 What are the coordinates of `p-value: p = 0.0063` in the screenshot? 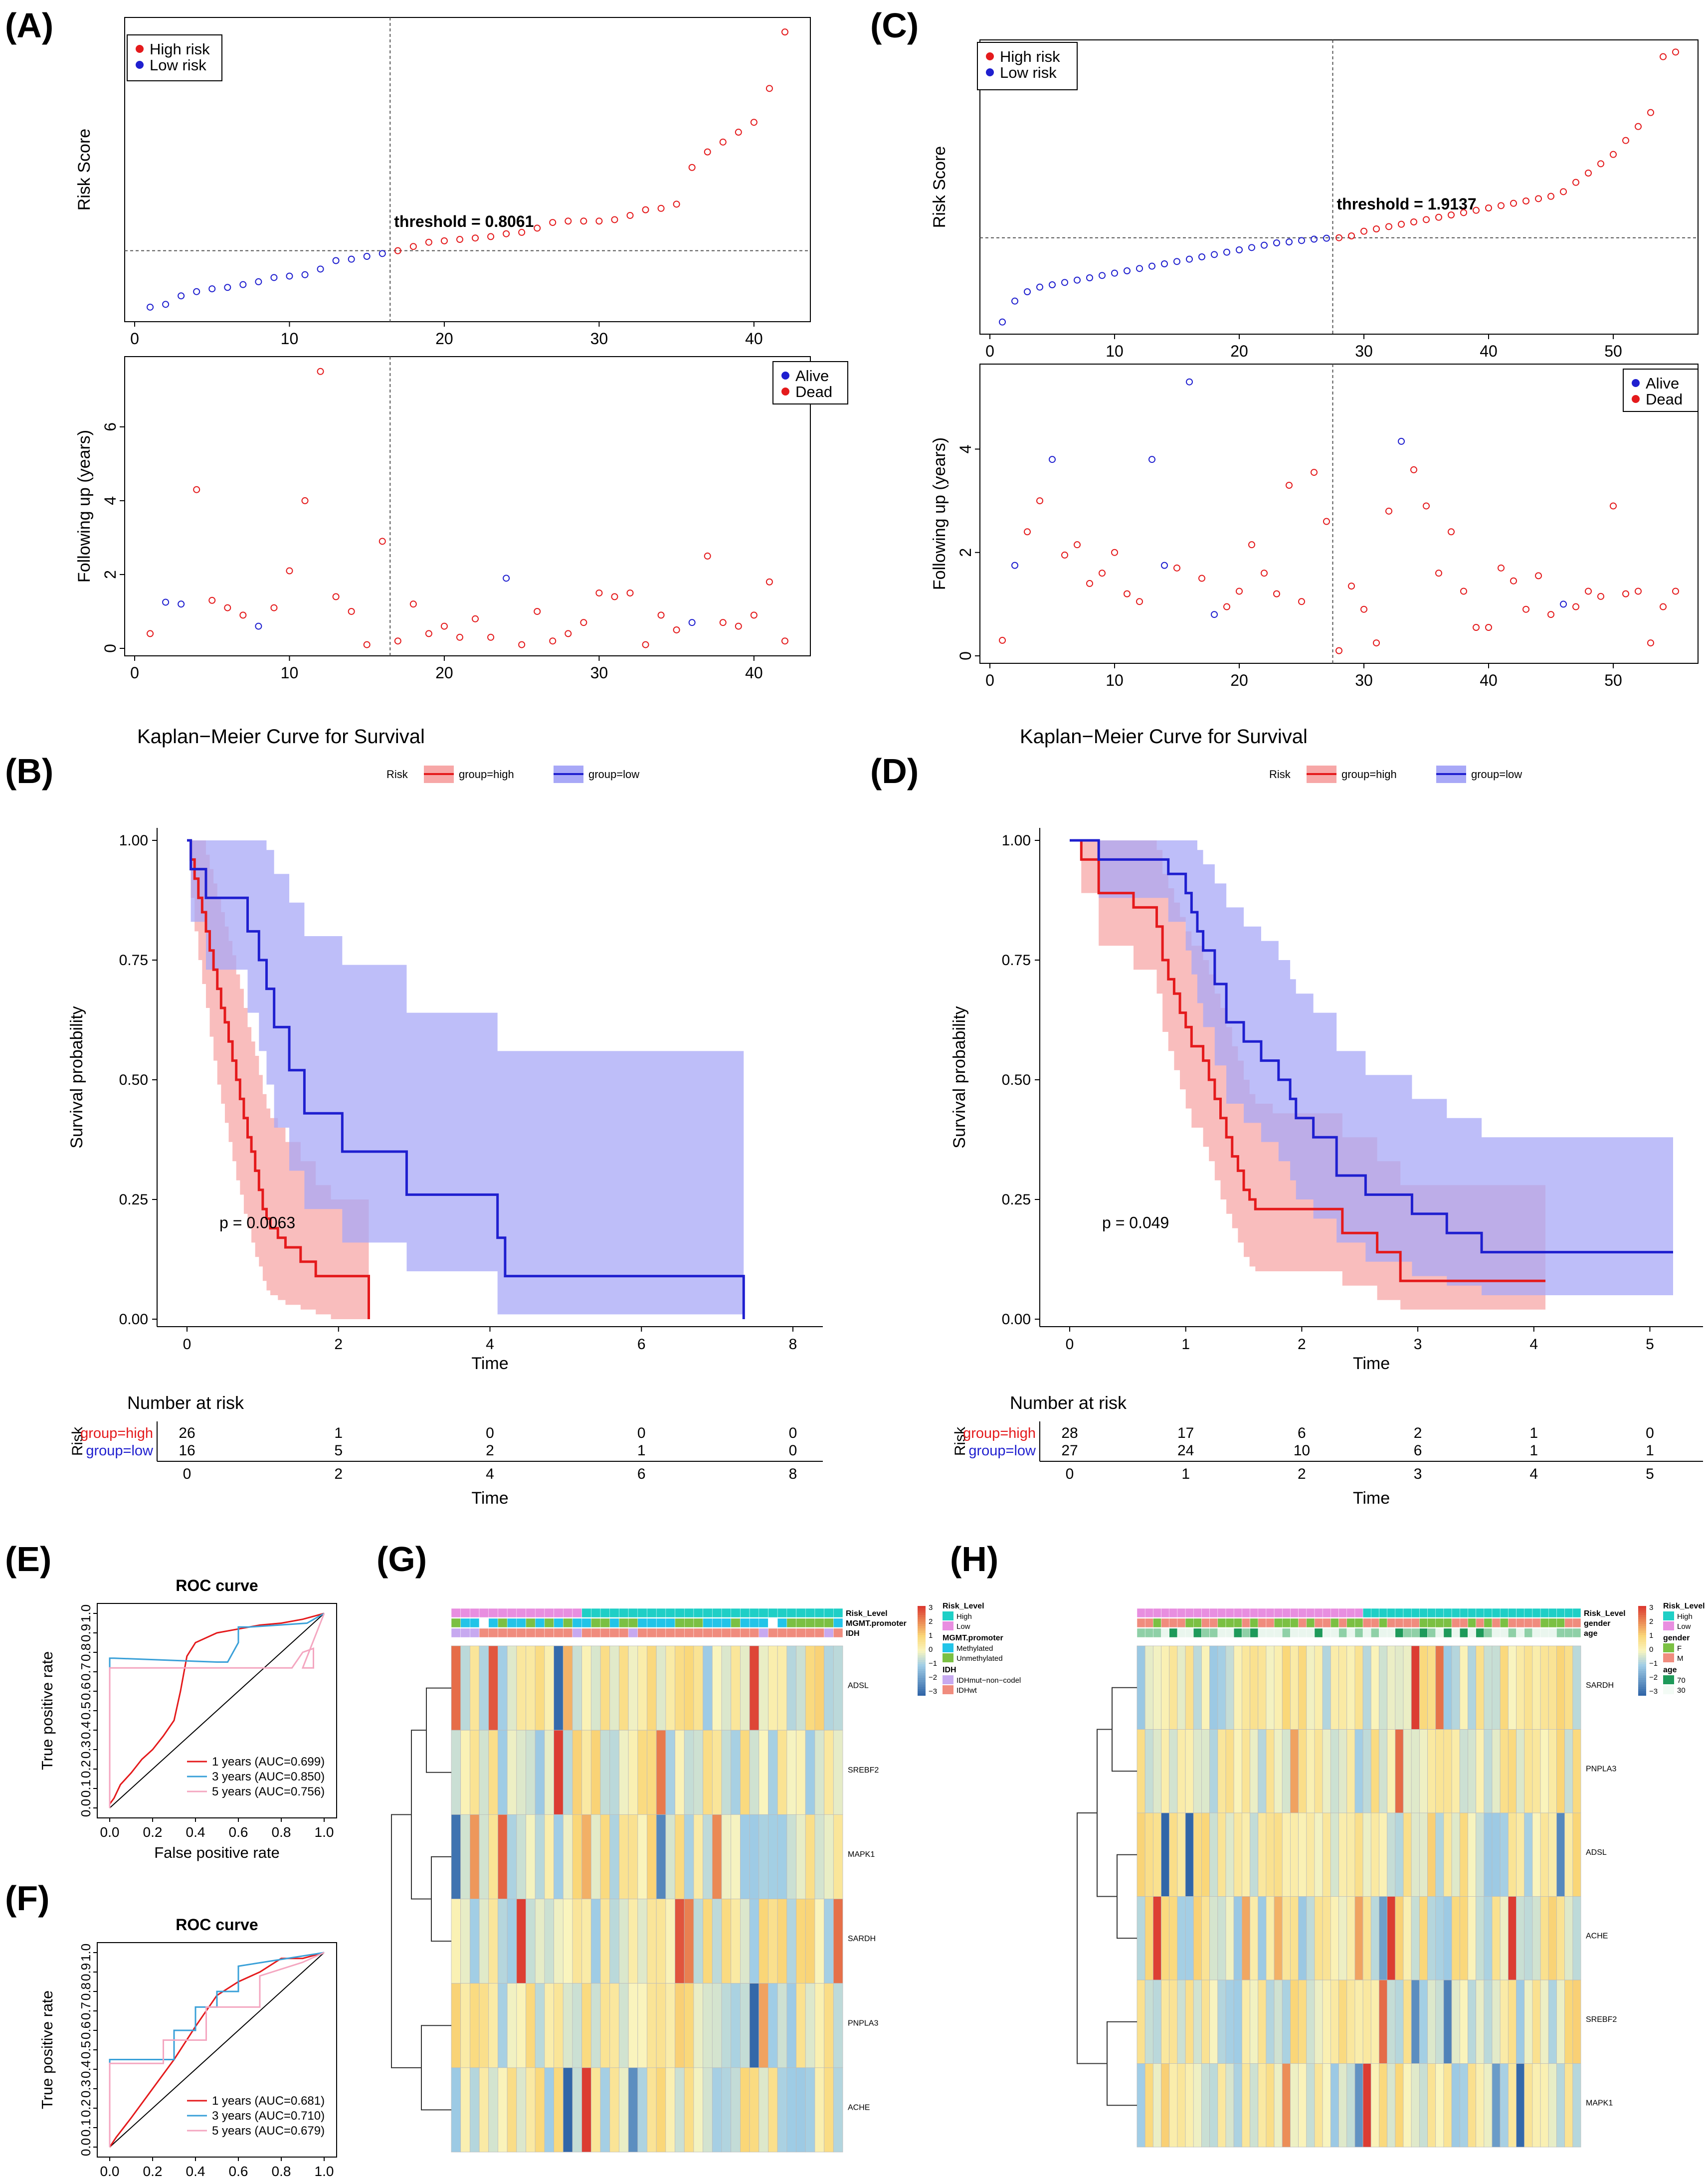 It's located at (257, 1223).